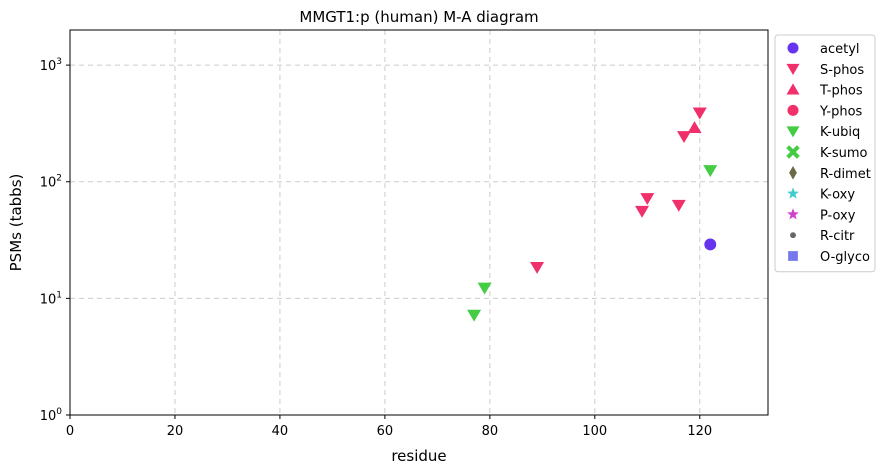 The height and width of the screenshot is (474, 889). I want to click on data-point-acetyl, so click(710, 244).